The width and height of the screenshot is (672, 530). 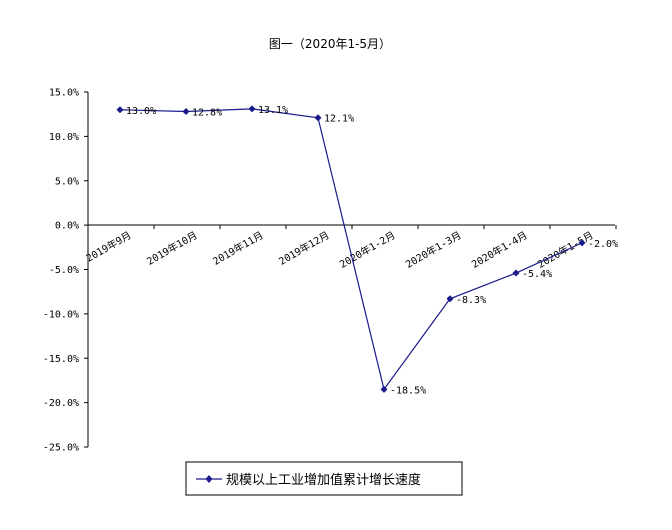 I want to click on y-tick-label: 10.0%, so click(x=64, y=137).